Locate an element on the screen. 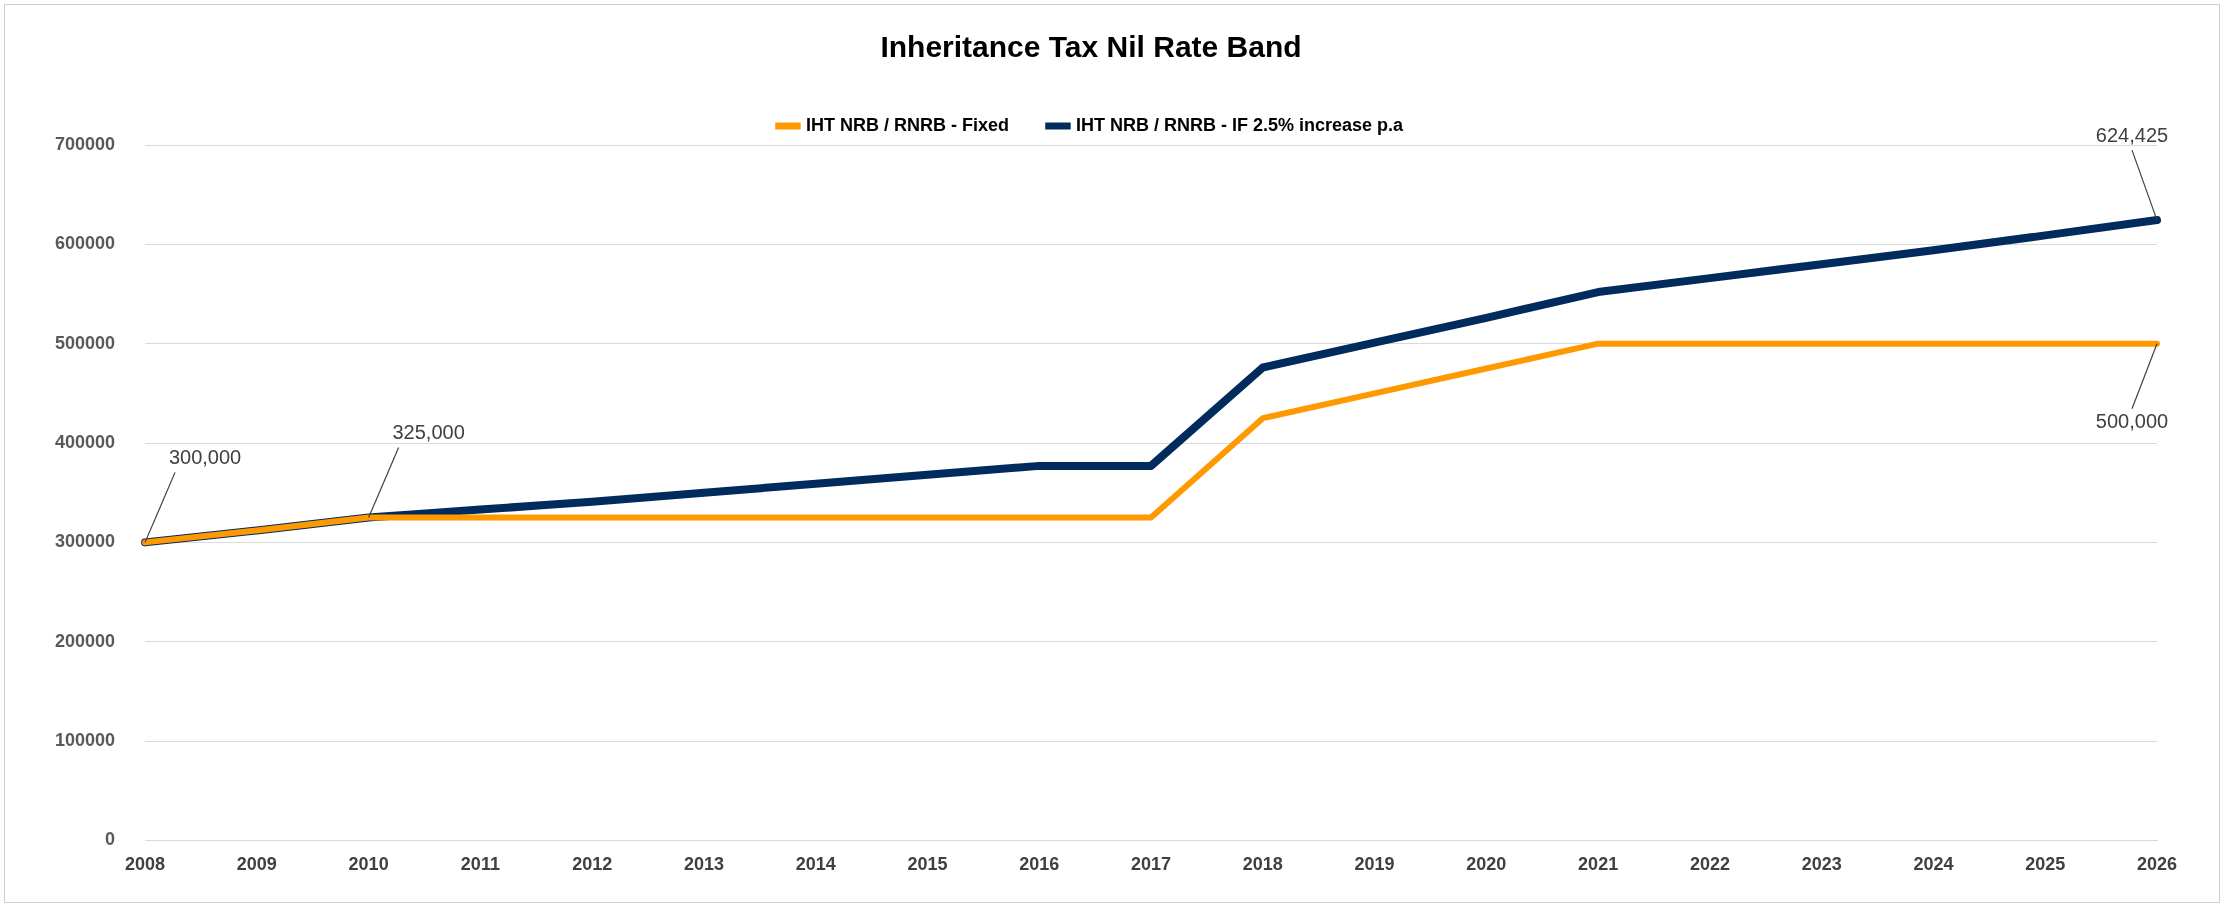  chart-title: Inheritance Tax Nil Rate Band is located at coordinates (1091, 47).